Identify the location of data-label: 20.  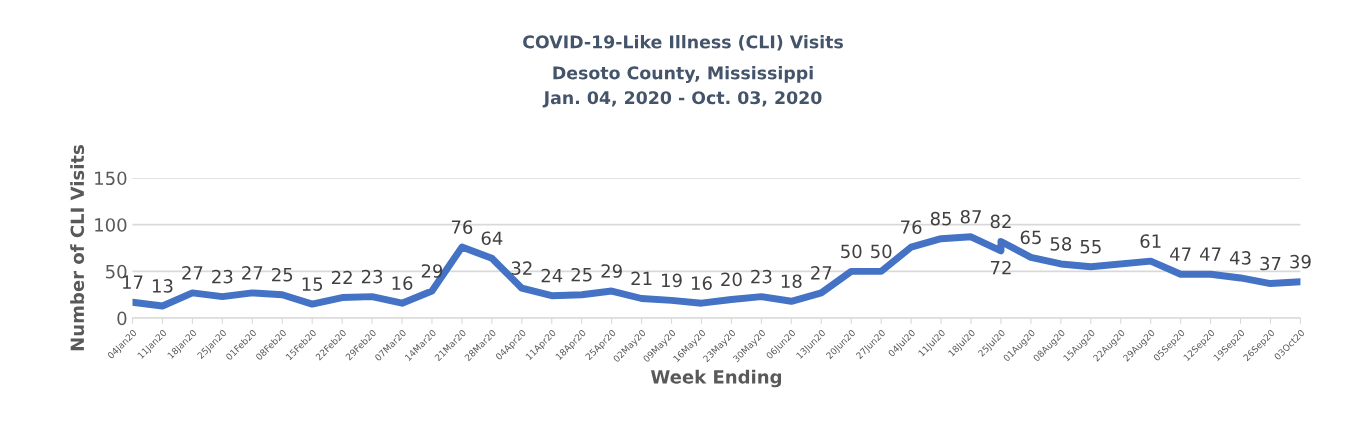
(731, 279).